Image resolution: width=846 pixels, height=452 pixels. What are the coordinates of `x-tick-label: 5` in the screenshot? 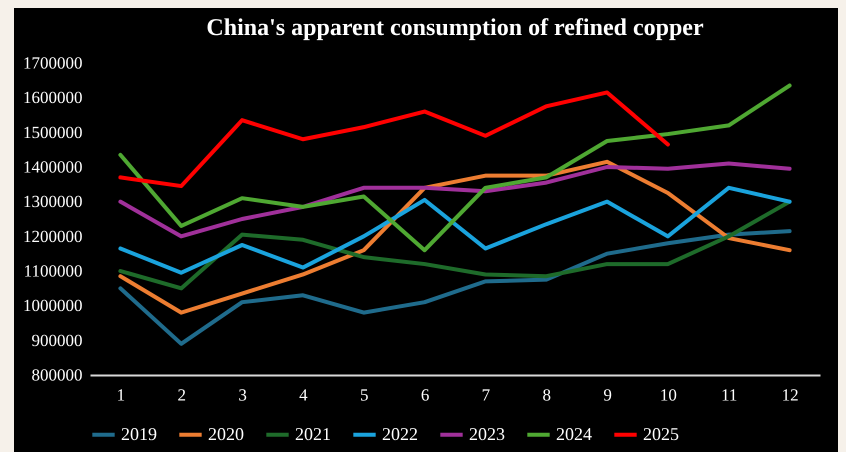 It's located at (364, 395).